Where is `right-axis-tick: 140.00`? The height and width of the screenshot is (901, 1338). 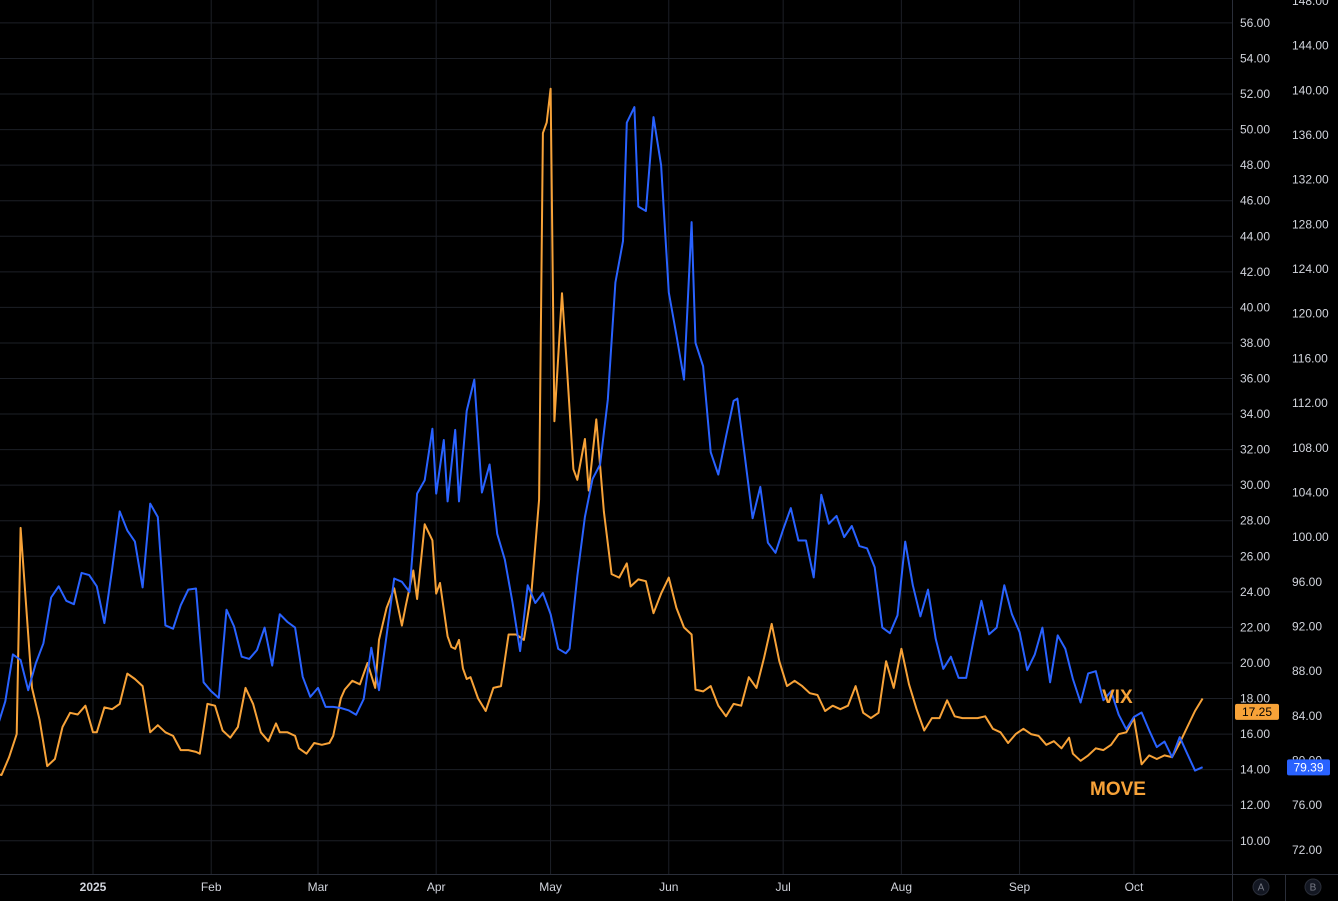
right-axis-tick: 140.00 is located at coordinates (1310, 90).